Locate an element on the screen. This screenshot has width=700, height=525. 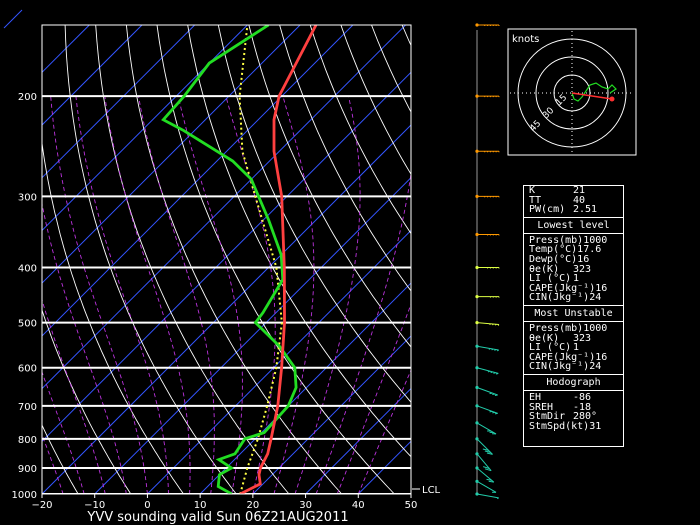
hodograph-index-row: EH -86 is located at coordinates (573, 398).